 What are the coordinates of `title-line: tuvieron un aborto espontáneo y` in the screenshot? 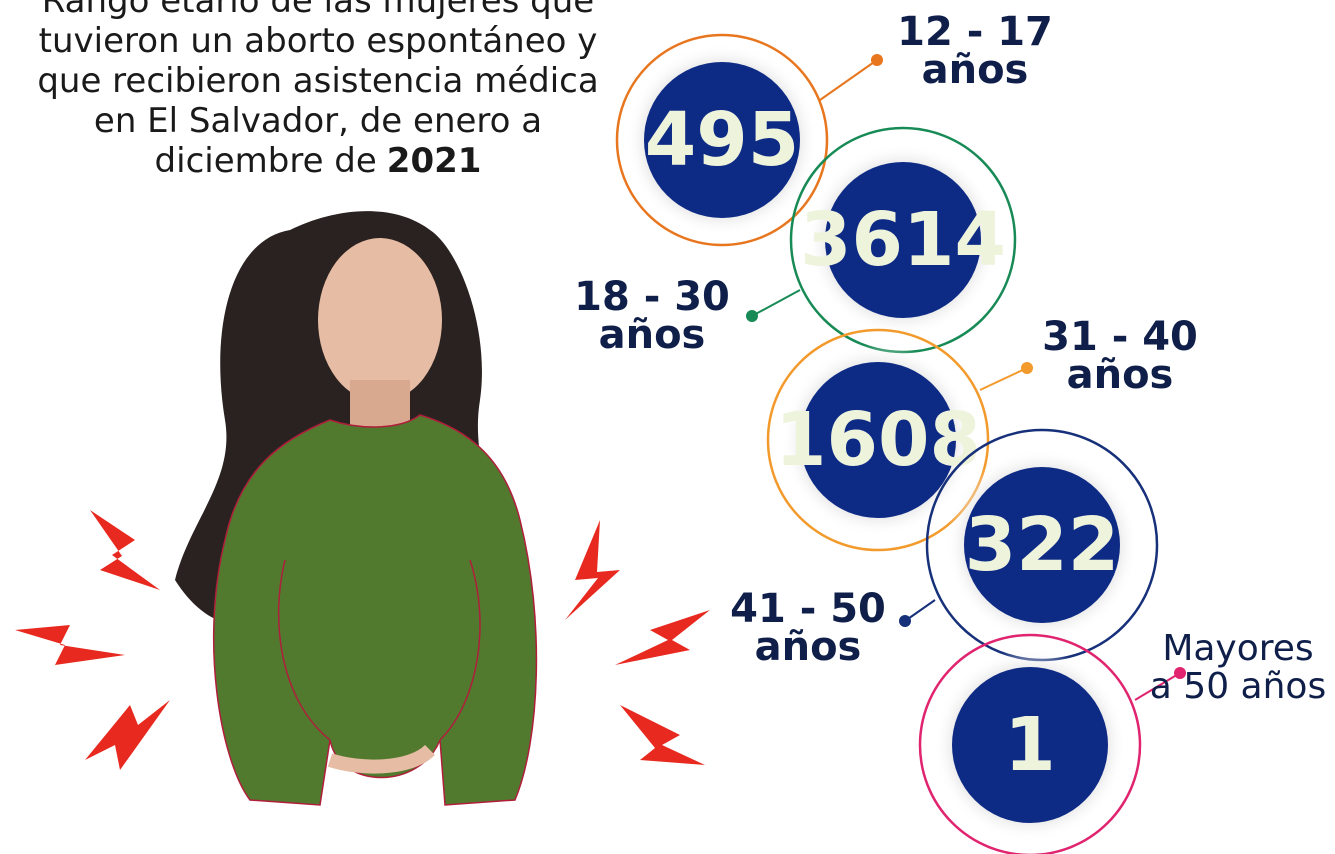 It's located at (318, 41).